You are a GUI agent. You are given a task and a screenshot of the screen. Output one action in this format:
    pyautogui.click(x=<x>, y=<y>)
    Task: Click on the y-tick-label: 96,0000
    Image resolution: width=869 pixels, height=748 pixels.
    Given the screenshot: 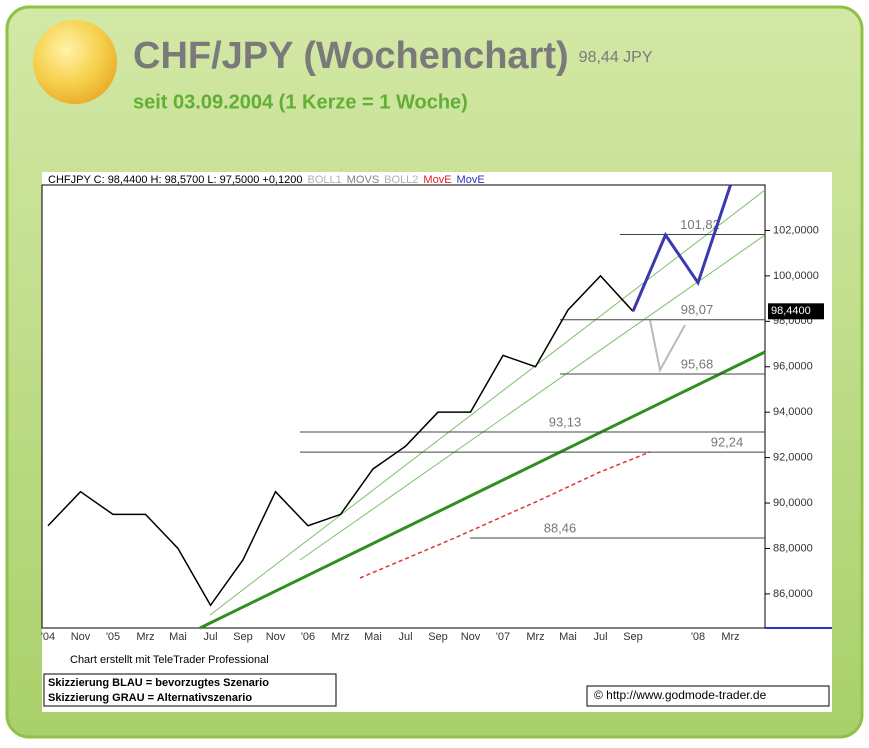 What is the action you would take?
    pyautogui.click(x=793, y=367)
    